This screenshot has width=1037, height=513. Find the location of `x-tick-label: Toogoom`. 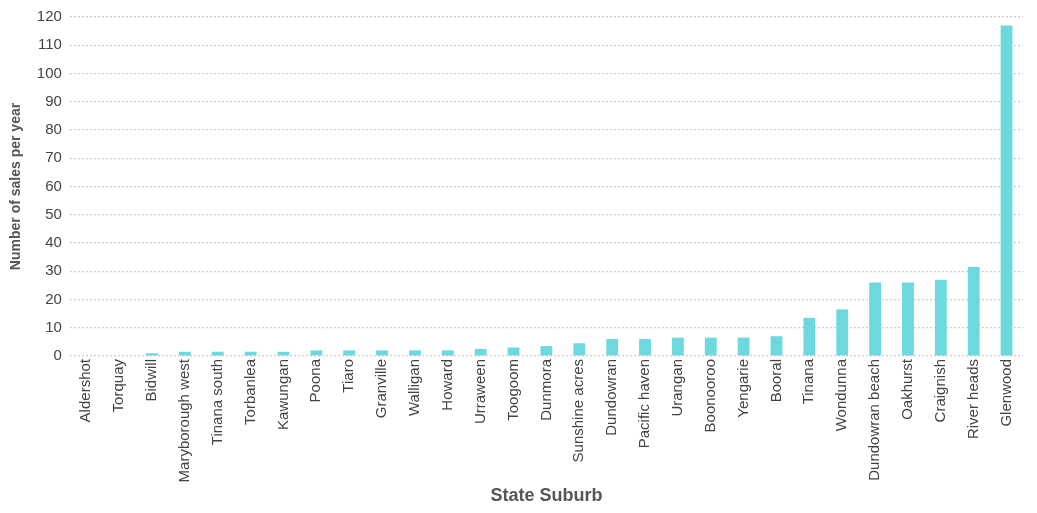

x-tick-label: Toogoom is located at coordinates (512, 390).